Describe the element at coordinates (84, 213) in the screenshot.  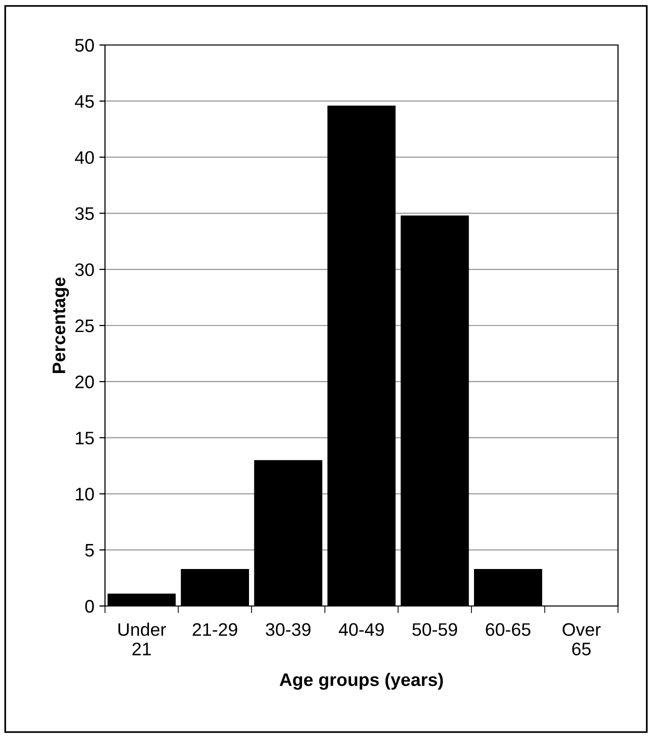
I see `y-tick-label: 35` at that location.